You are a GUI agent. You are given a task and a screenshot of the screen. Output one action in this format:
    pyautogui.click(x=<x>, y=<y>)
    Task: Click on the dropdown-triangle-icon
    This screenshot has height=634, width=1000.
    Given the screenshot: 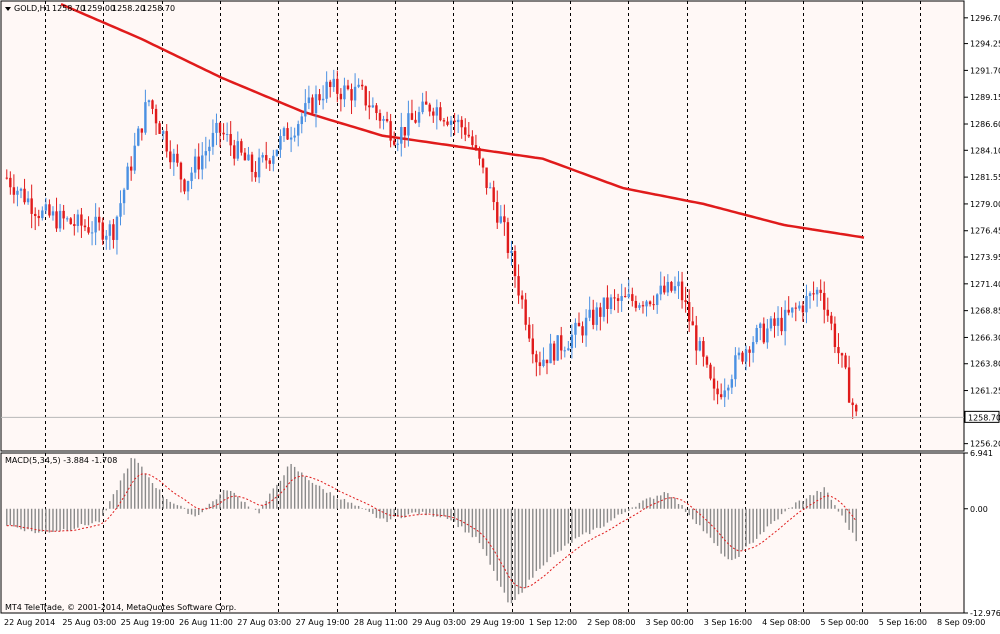 What is the action you would take?
    pyautogui.click(x=8, y=9)
    